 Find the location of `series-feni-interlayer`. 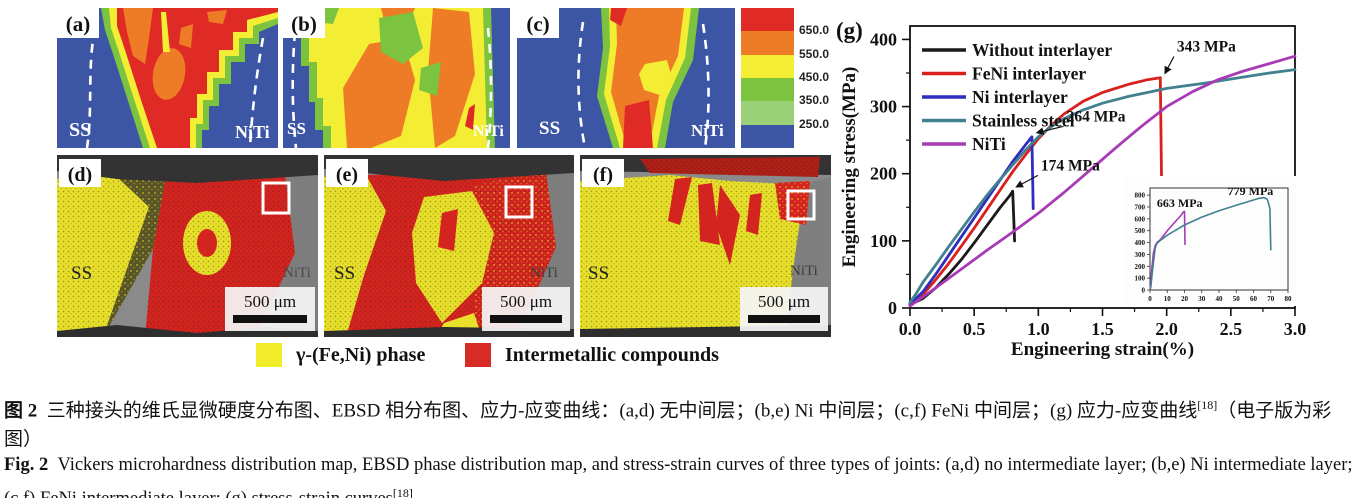

series-feni-interlayer is located at coordinates (1035, 191).